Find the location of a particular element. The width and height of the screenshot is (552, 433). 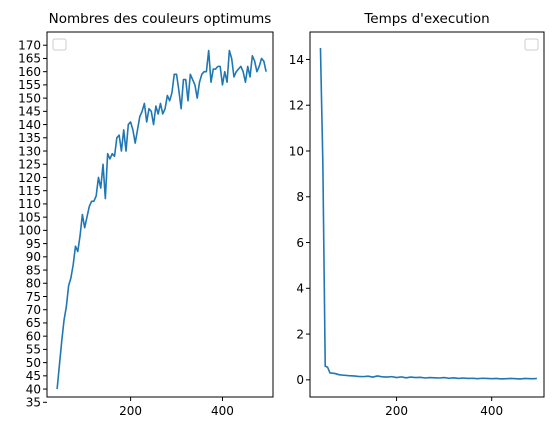

chart1-xtick-label-200: 200 is located at coordinates (130, 411).